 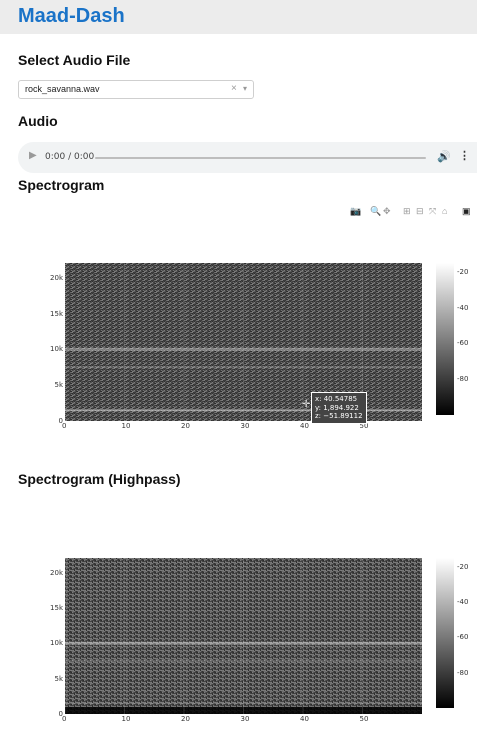 What do you see at coordinates (61, 185) in the screenshot?
I see `spectrogram-heading: Spectrogram` at bounding box center [61, 185].